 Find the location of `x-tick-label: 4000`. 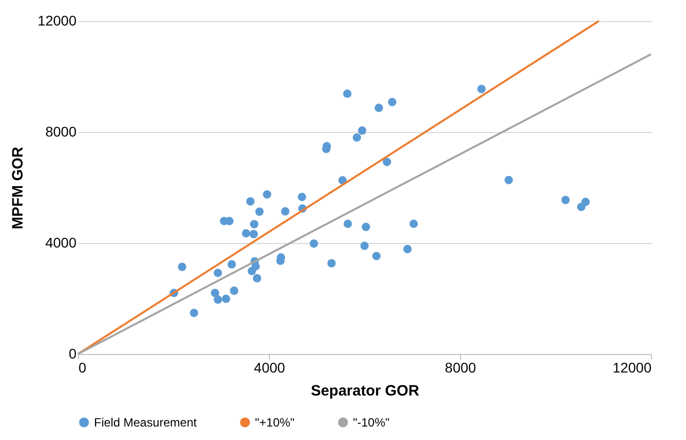

x-tick-label: 4000 is located at coordinates (270, 368).